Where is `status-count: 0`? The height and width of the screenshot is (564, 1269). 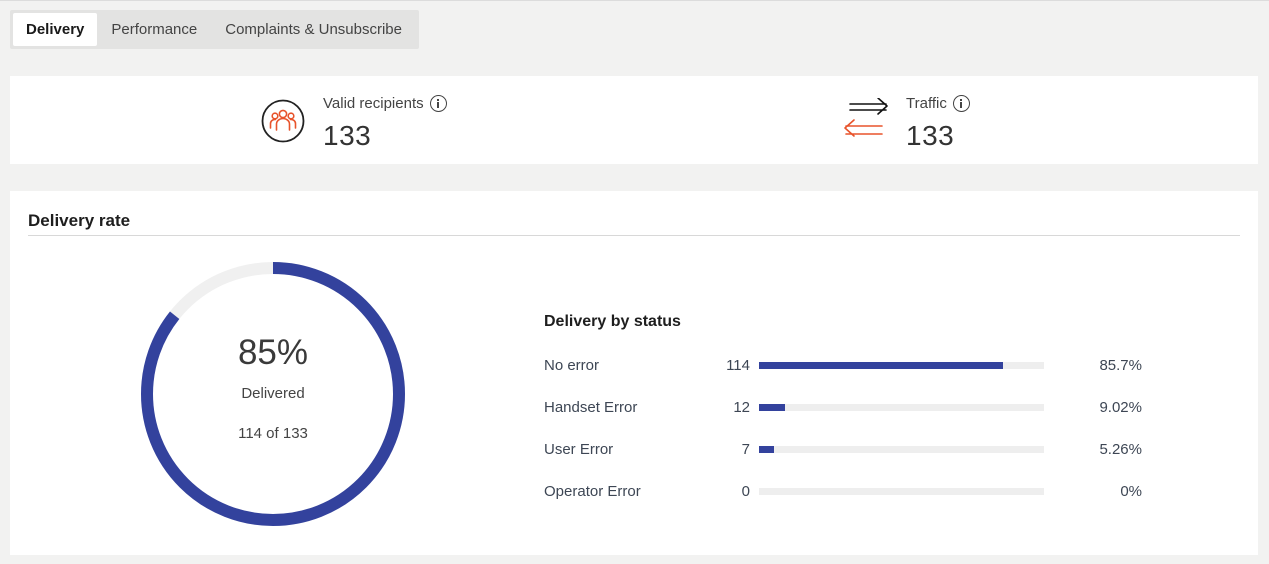
status-count: 0 is located at coordinates (745, 491).